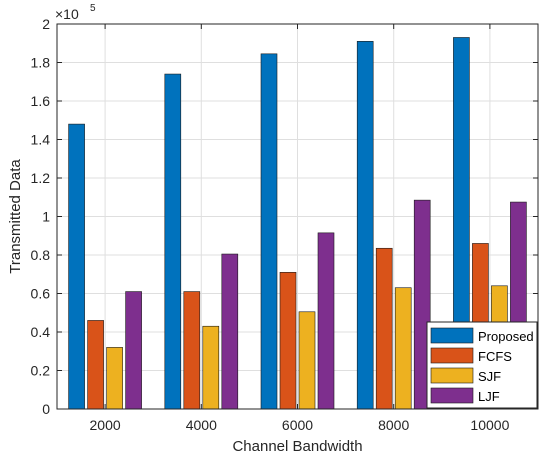  What do you see at coordinates (46, 24) in the screenshot?
I see `y-tick-label: 2` at bounding box center [46, 24].